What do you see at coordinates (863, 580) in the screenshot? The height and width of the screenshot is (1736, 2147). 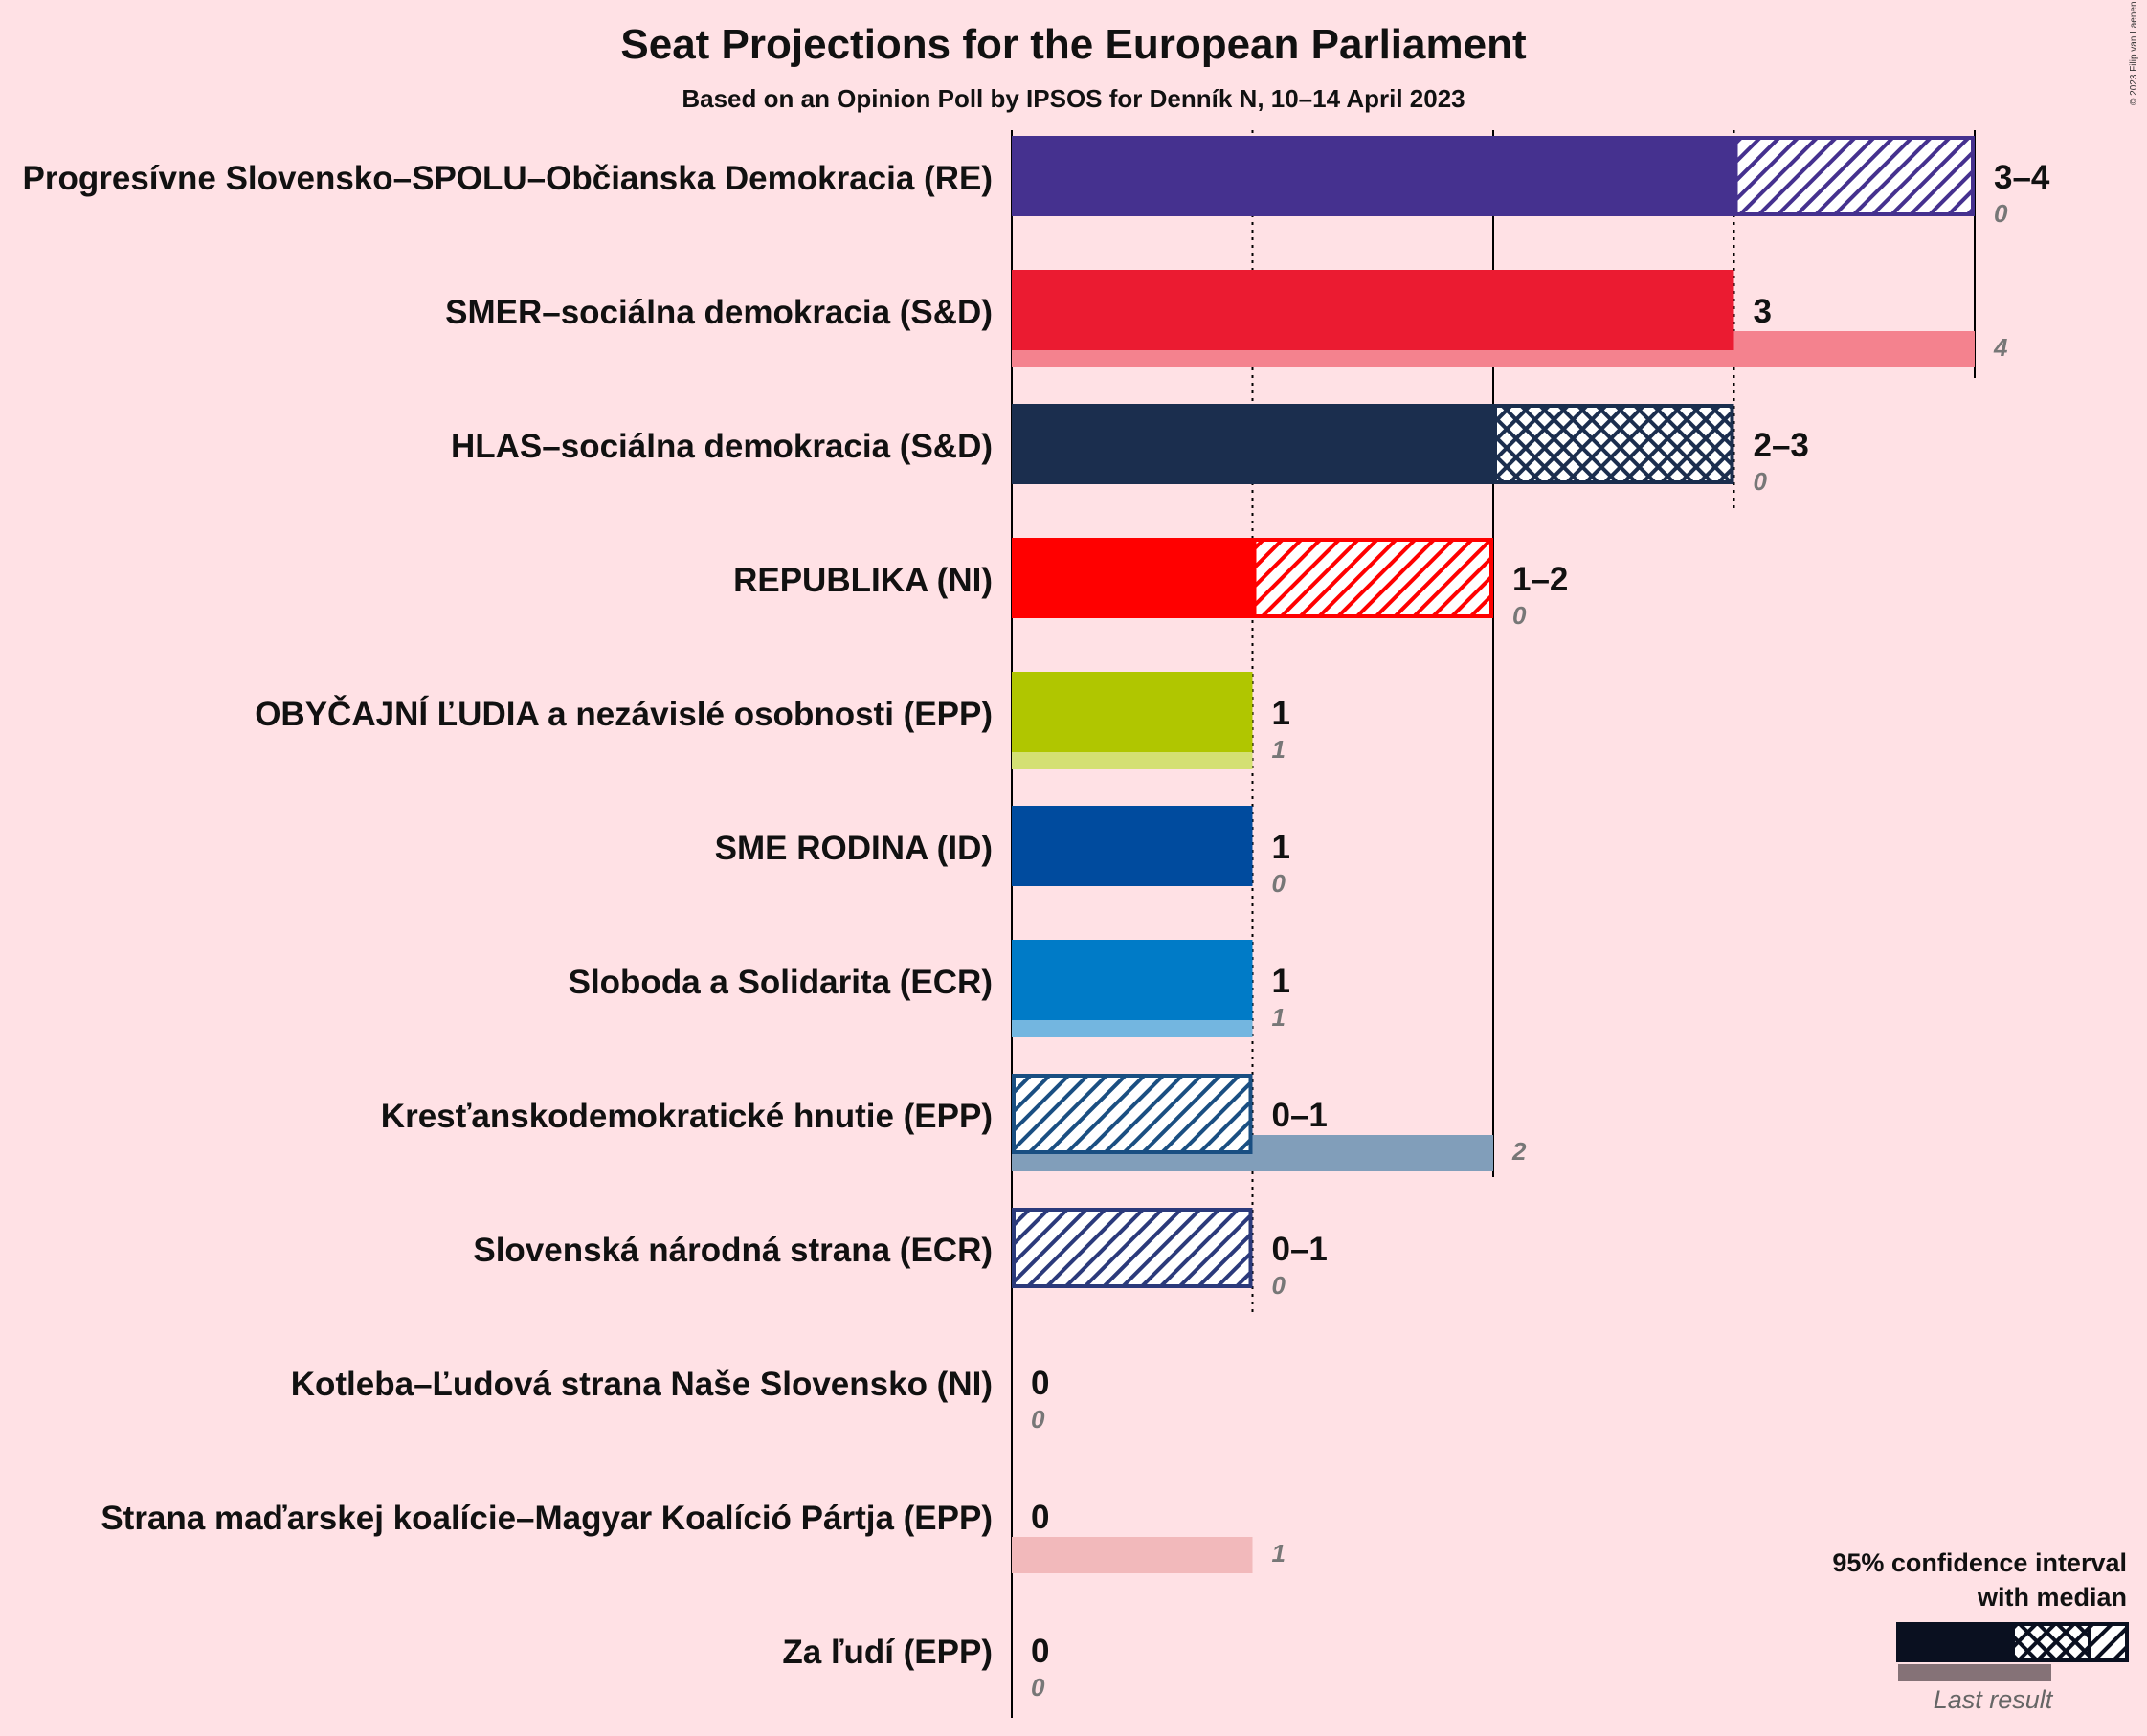 I see `party-label: REPUBLIKA (NI)` at bounding box center [863, 580].